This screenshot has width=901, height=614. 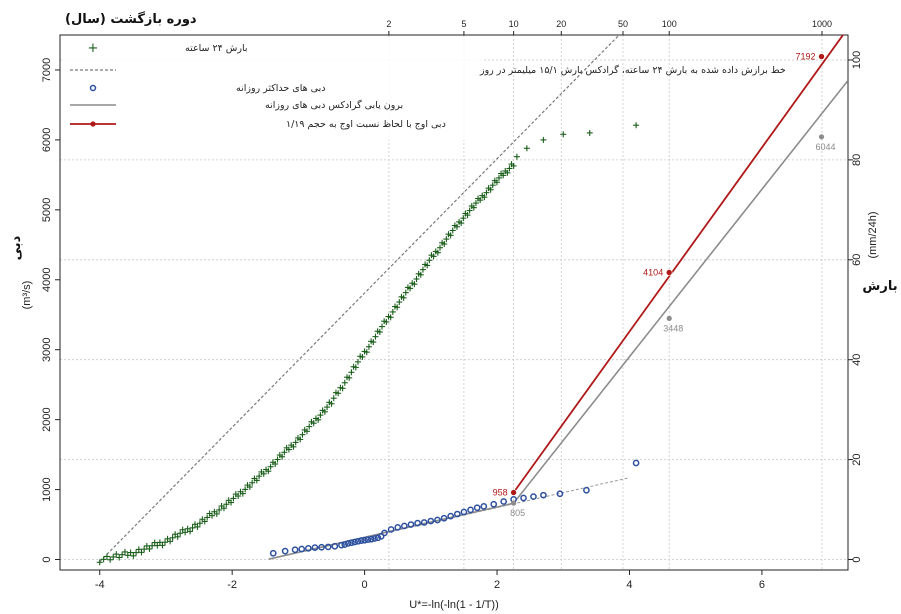 I want to click on legend-item-gradex: برون یابی گرادکس دبی های روزانه, so click(x=236, y=105).